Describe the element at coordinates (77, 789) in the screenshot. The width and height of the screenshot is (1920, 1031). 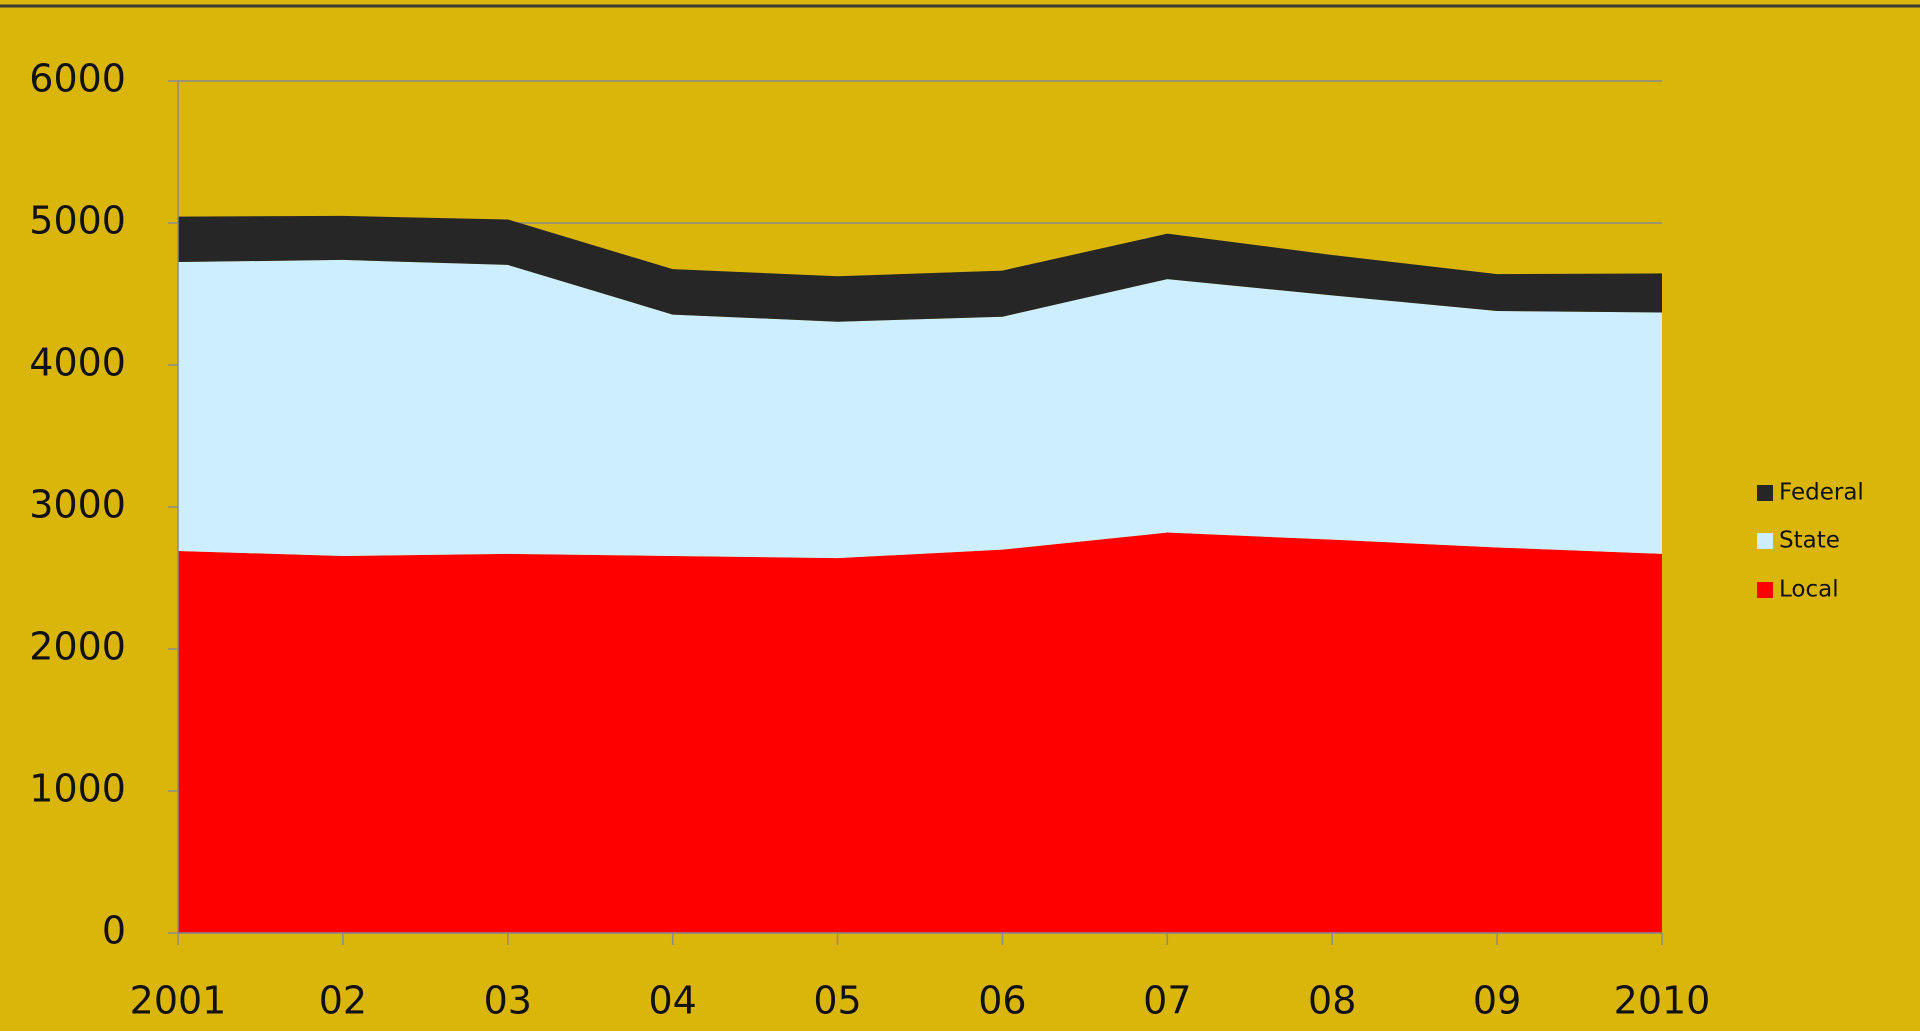
I see `y-tick-label: 1000` at that location.